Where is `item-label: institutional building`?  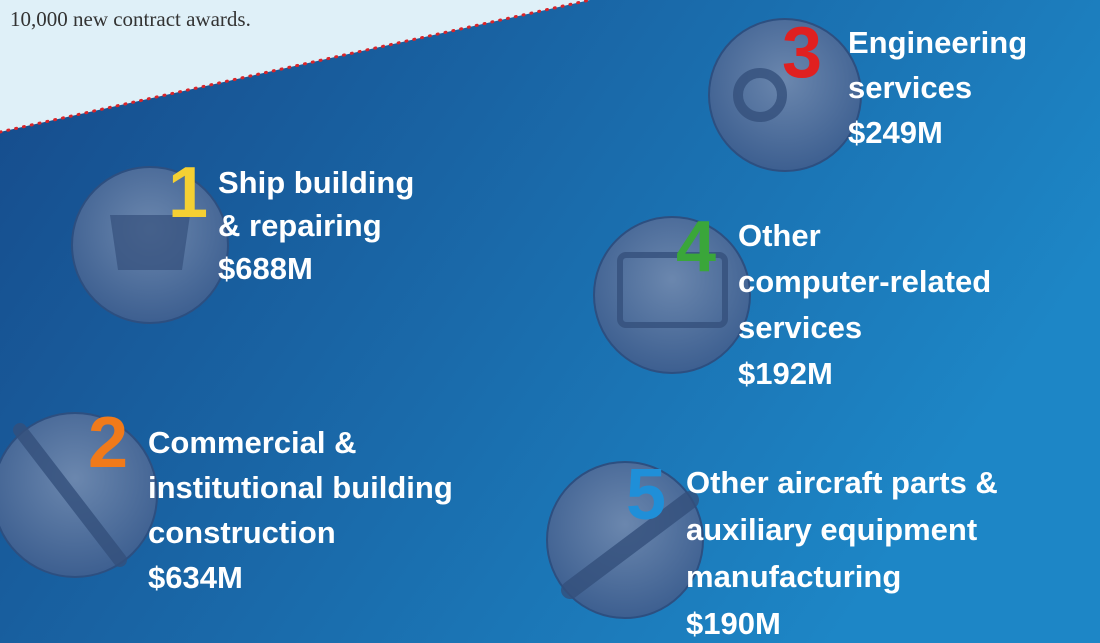 item-label: institutional building is located at coordinates (300, 487).